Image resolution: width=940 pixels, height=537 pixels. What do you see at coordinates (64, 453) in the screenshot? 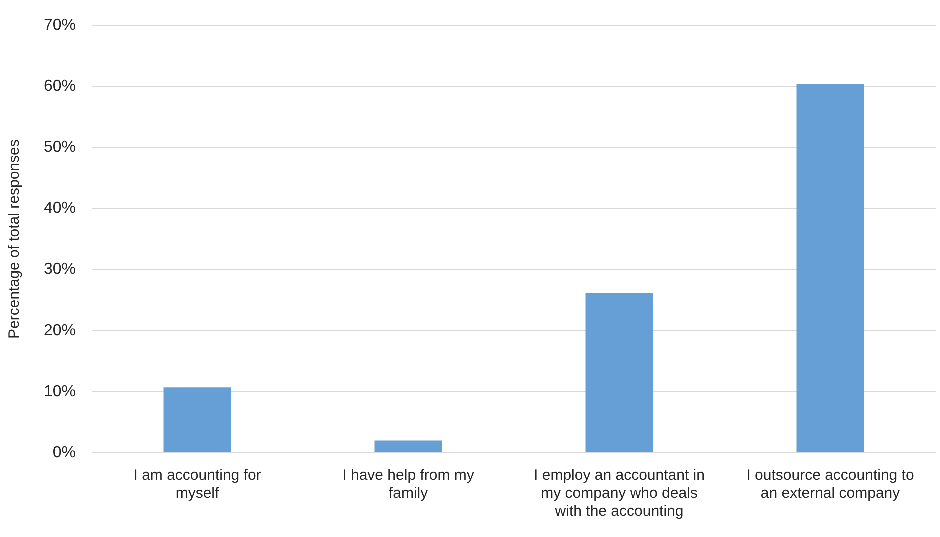
I see `y-tick-label: 0%` at bounding box center [64, 453].